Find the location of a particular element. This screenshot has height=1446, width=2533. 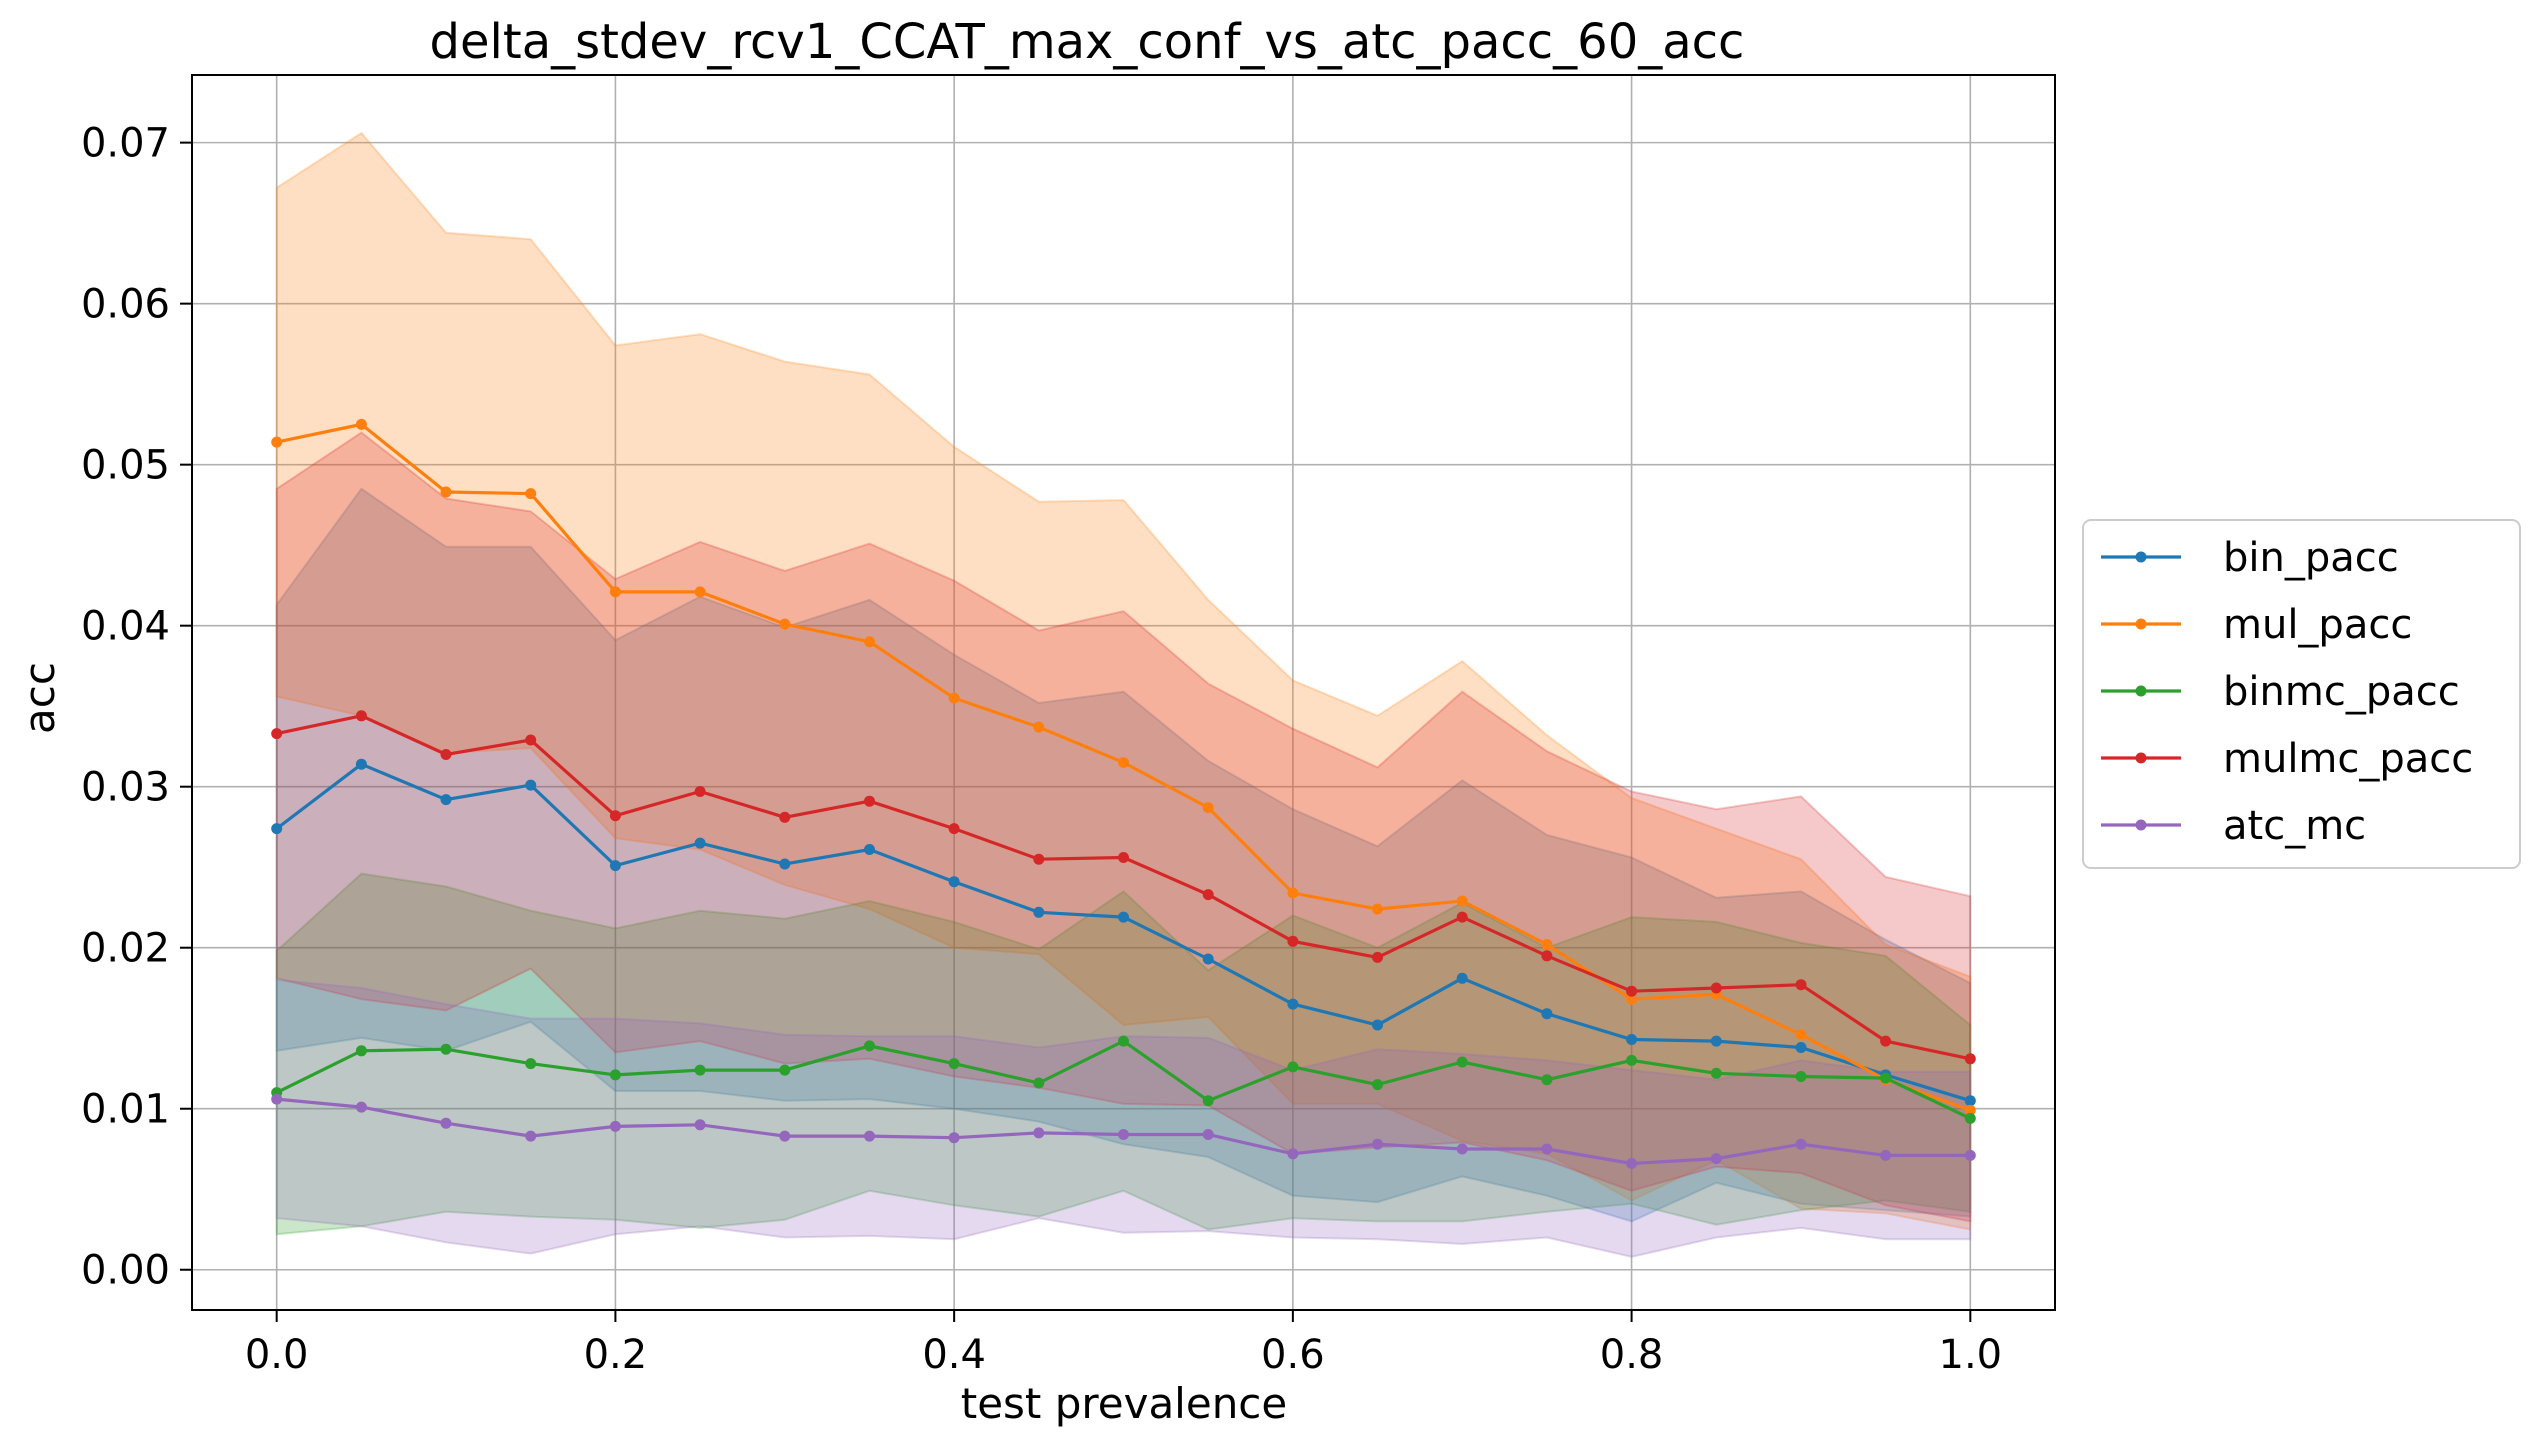

x-axis: 0.0 0.2 0.4 0.6 0.8 1.0 is located at coordinates (1123, 1344).